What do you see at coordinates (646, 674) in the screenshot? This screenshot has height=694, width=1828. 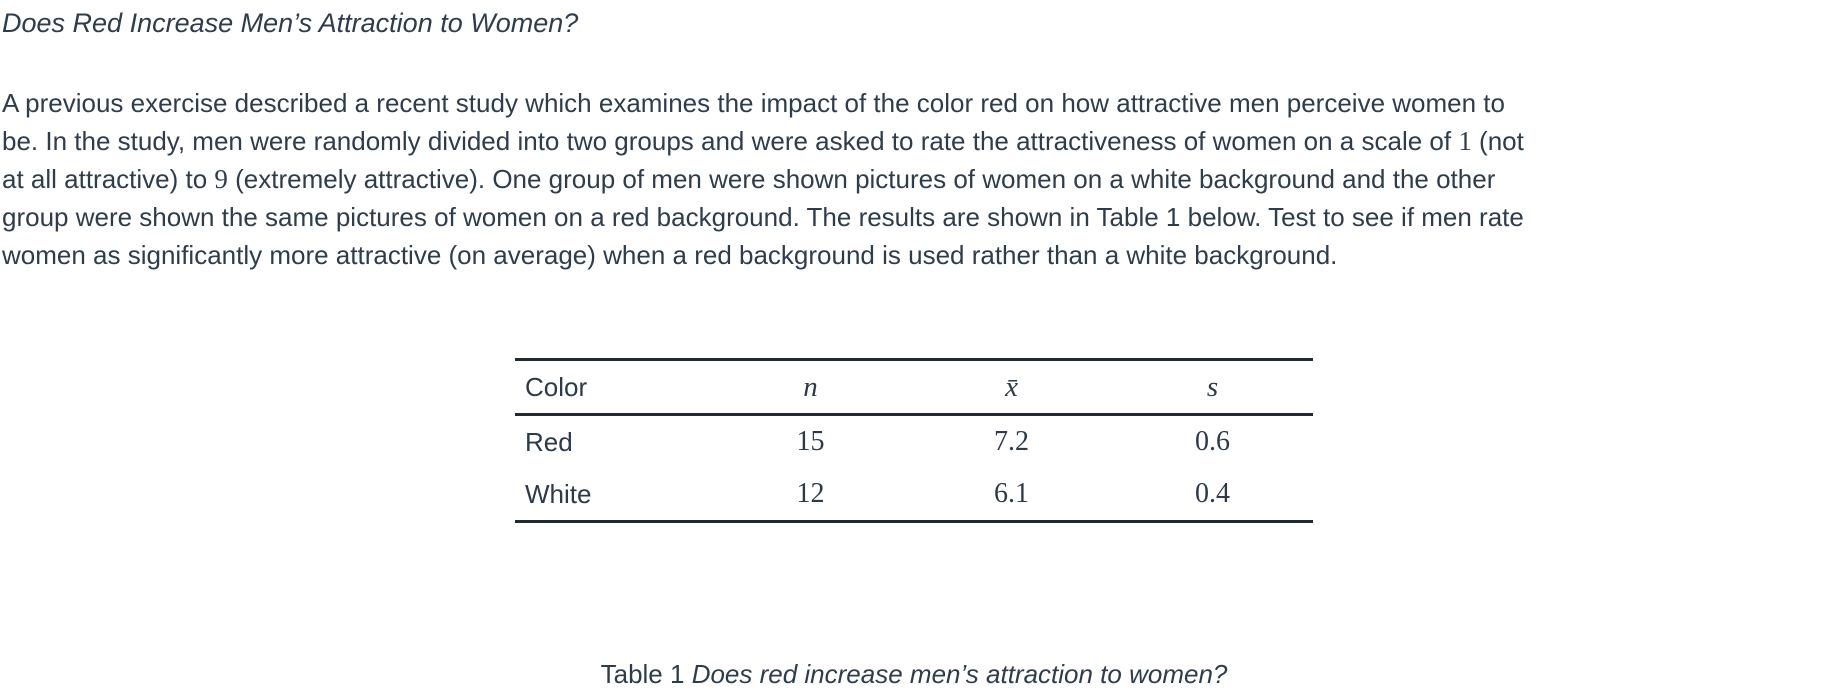 I see `caption-prefix: Table 1` at bounding box center [646, 674].